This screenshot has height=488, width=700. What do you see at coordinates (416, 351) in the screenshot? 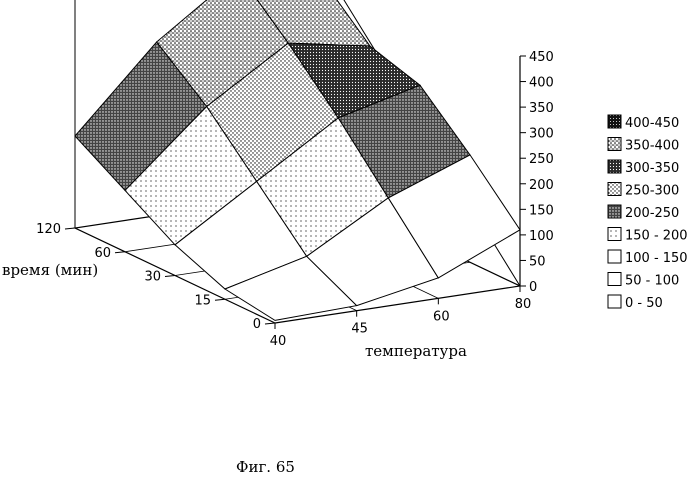
I see `x-axis-label: температура` at bounding box center [416, 351].